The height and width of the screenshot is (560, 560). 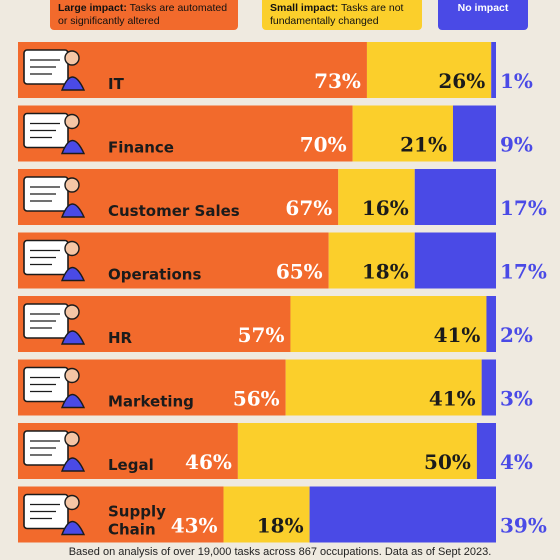 What do you see at coordinates (116, 84) in the screenshot?
I see `category-label: IT` at bounding box center [116, 84].